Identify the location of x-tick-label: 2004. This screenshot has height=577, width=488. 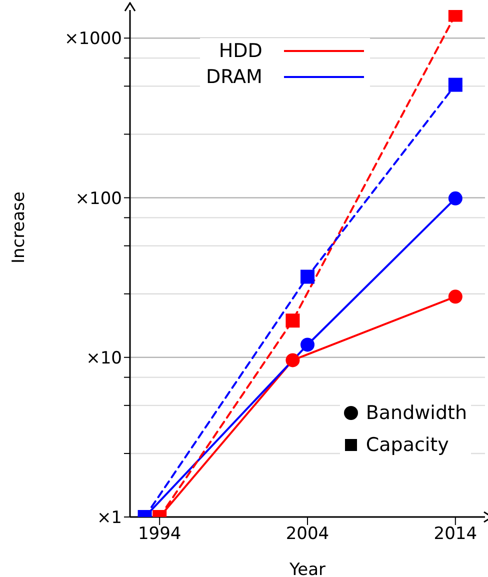
(308, 534).